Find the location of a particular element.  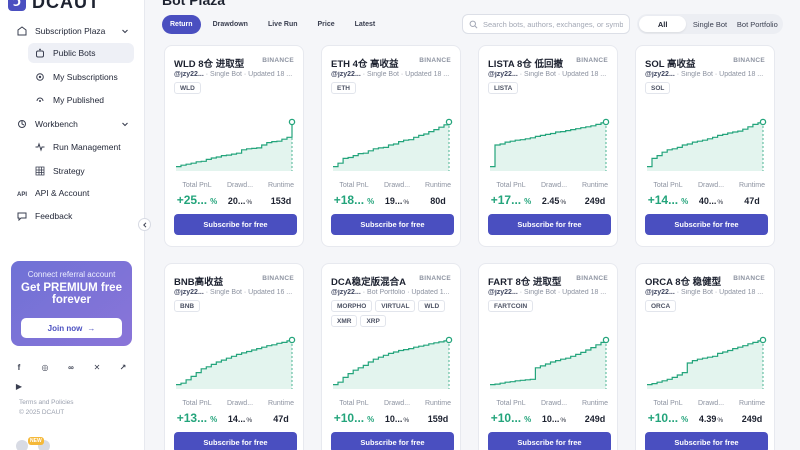

bot-title: ETH 4仓 高收益 is located at coordinates (365, 64).